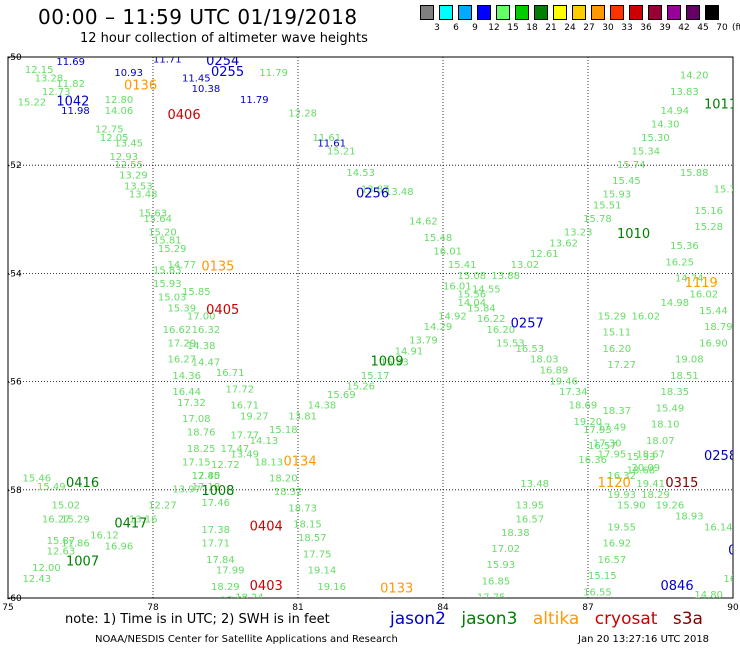 This screenshot has height=650, width=740. I want to click on y-tick-label: -50, so click(14, 58).